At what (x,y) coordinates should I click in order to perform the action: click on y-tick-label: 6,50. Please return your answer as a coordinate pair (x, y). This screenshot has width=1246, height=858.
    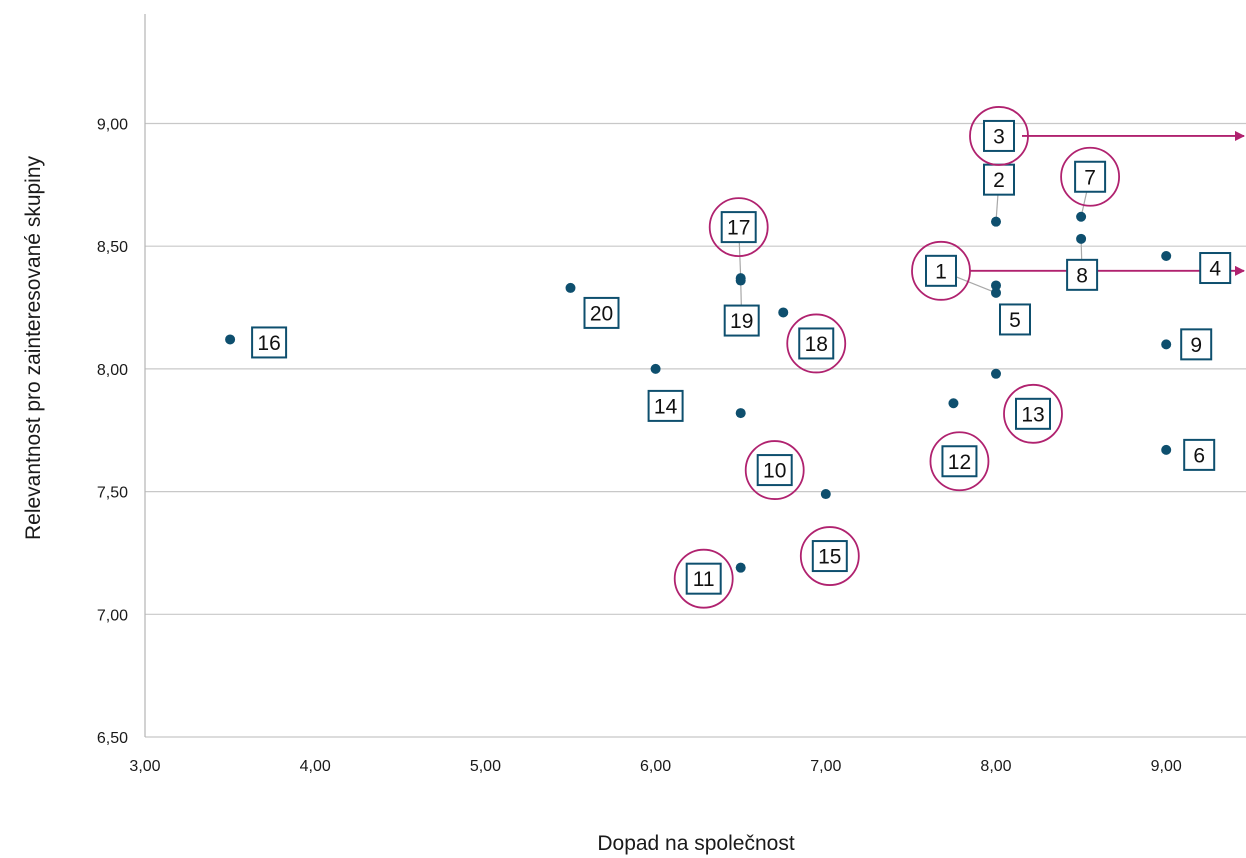
    Looking at the image, I should click on (112, 738).